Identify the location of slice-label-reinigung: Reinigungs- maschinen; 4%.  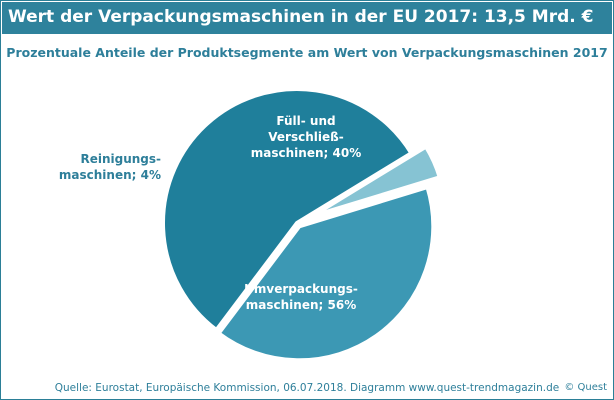
(109, 167).